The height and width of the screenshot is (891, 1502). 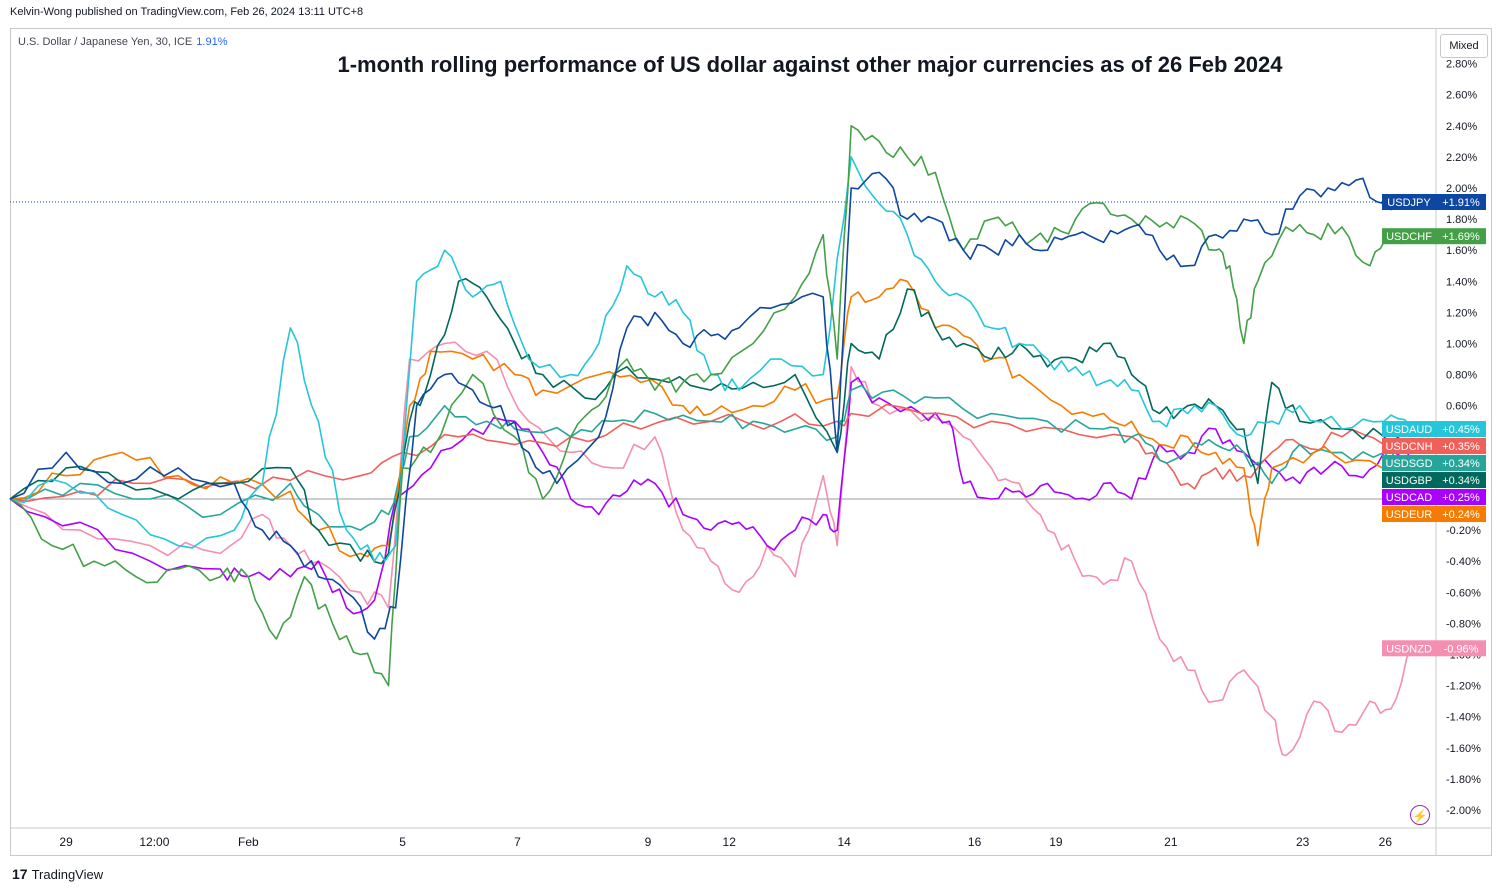 I want to click on y-tick-label: -0.40%, so click(x=1463, y=562).